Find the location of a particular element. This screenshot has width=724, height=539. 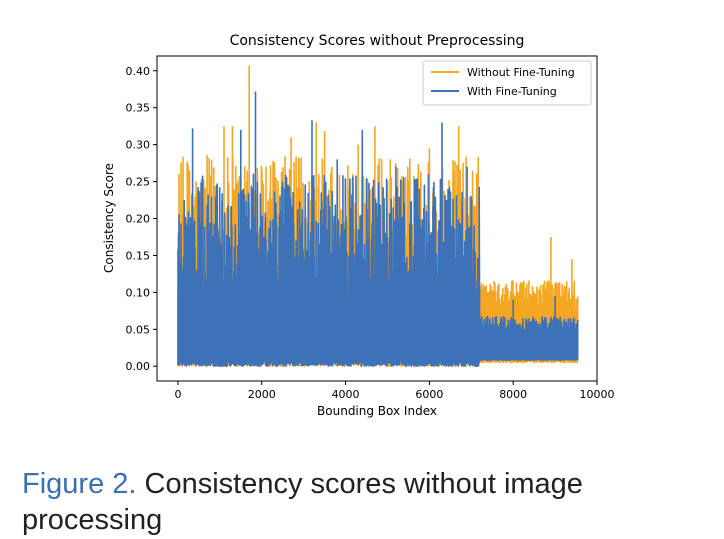

chart-title: Consistency Scores without Preprocessing is located at coordinates (377, 41).